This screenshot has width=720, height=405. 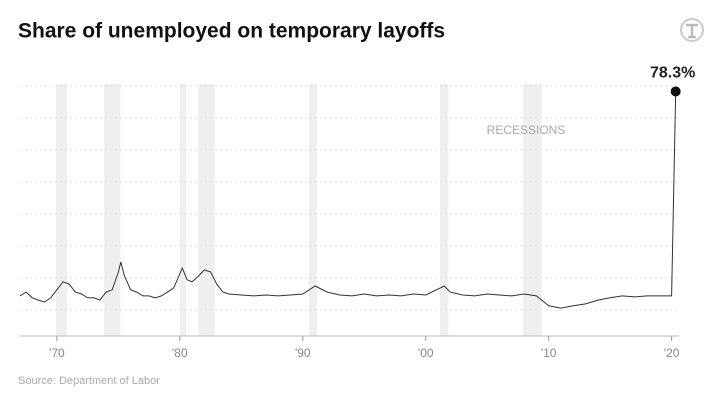 What do you see at coordinates (549, 353) in the screenshot?
I see `x-tick-label: '10` at bounding box center [549, 353].